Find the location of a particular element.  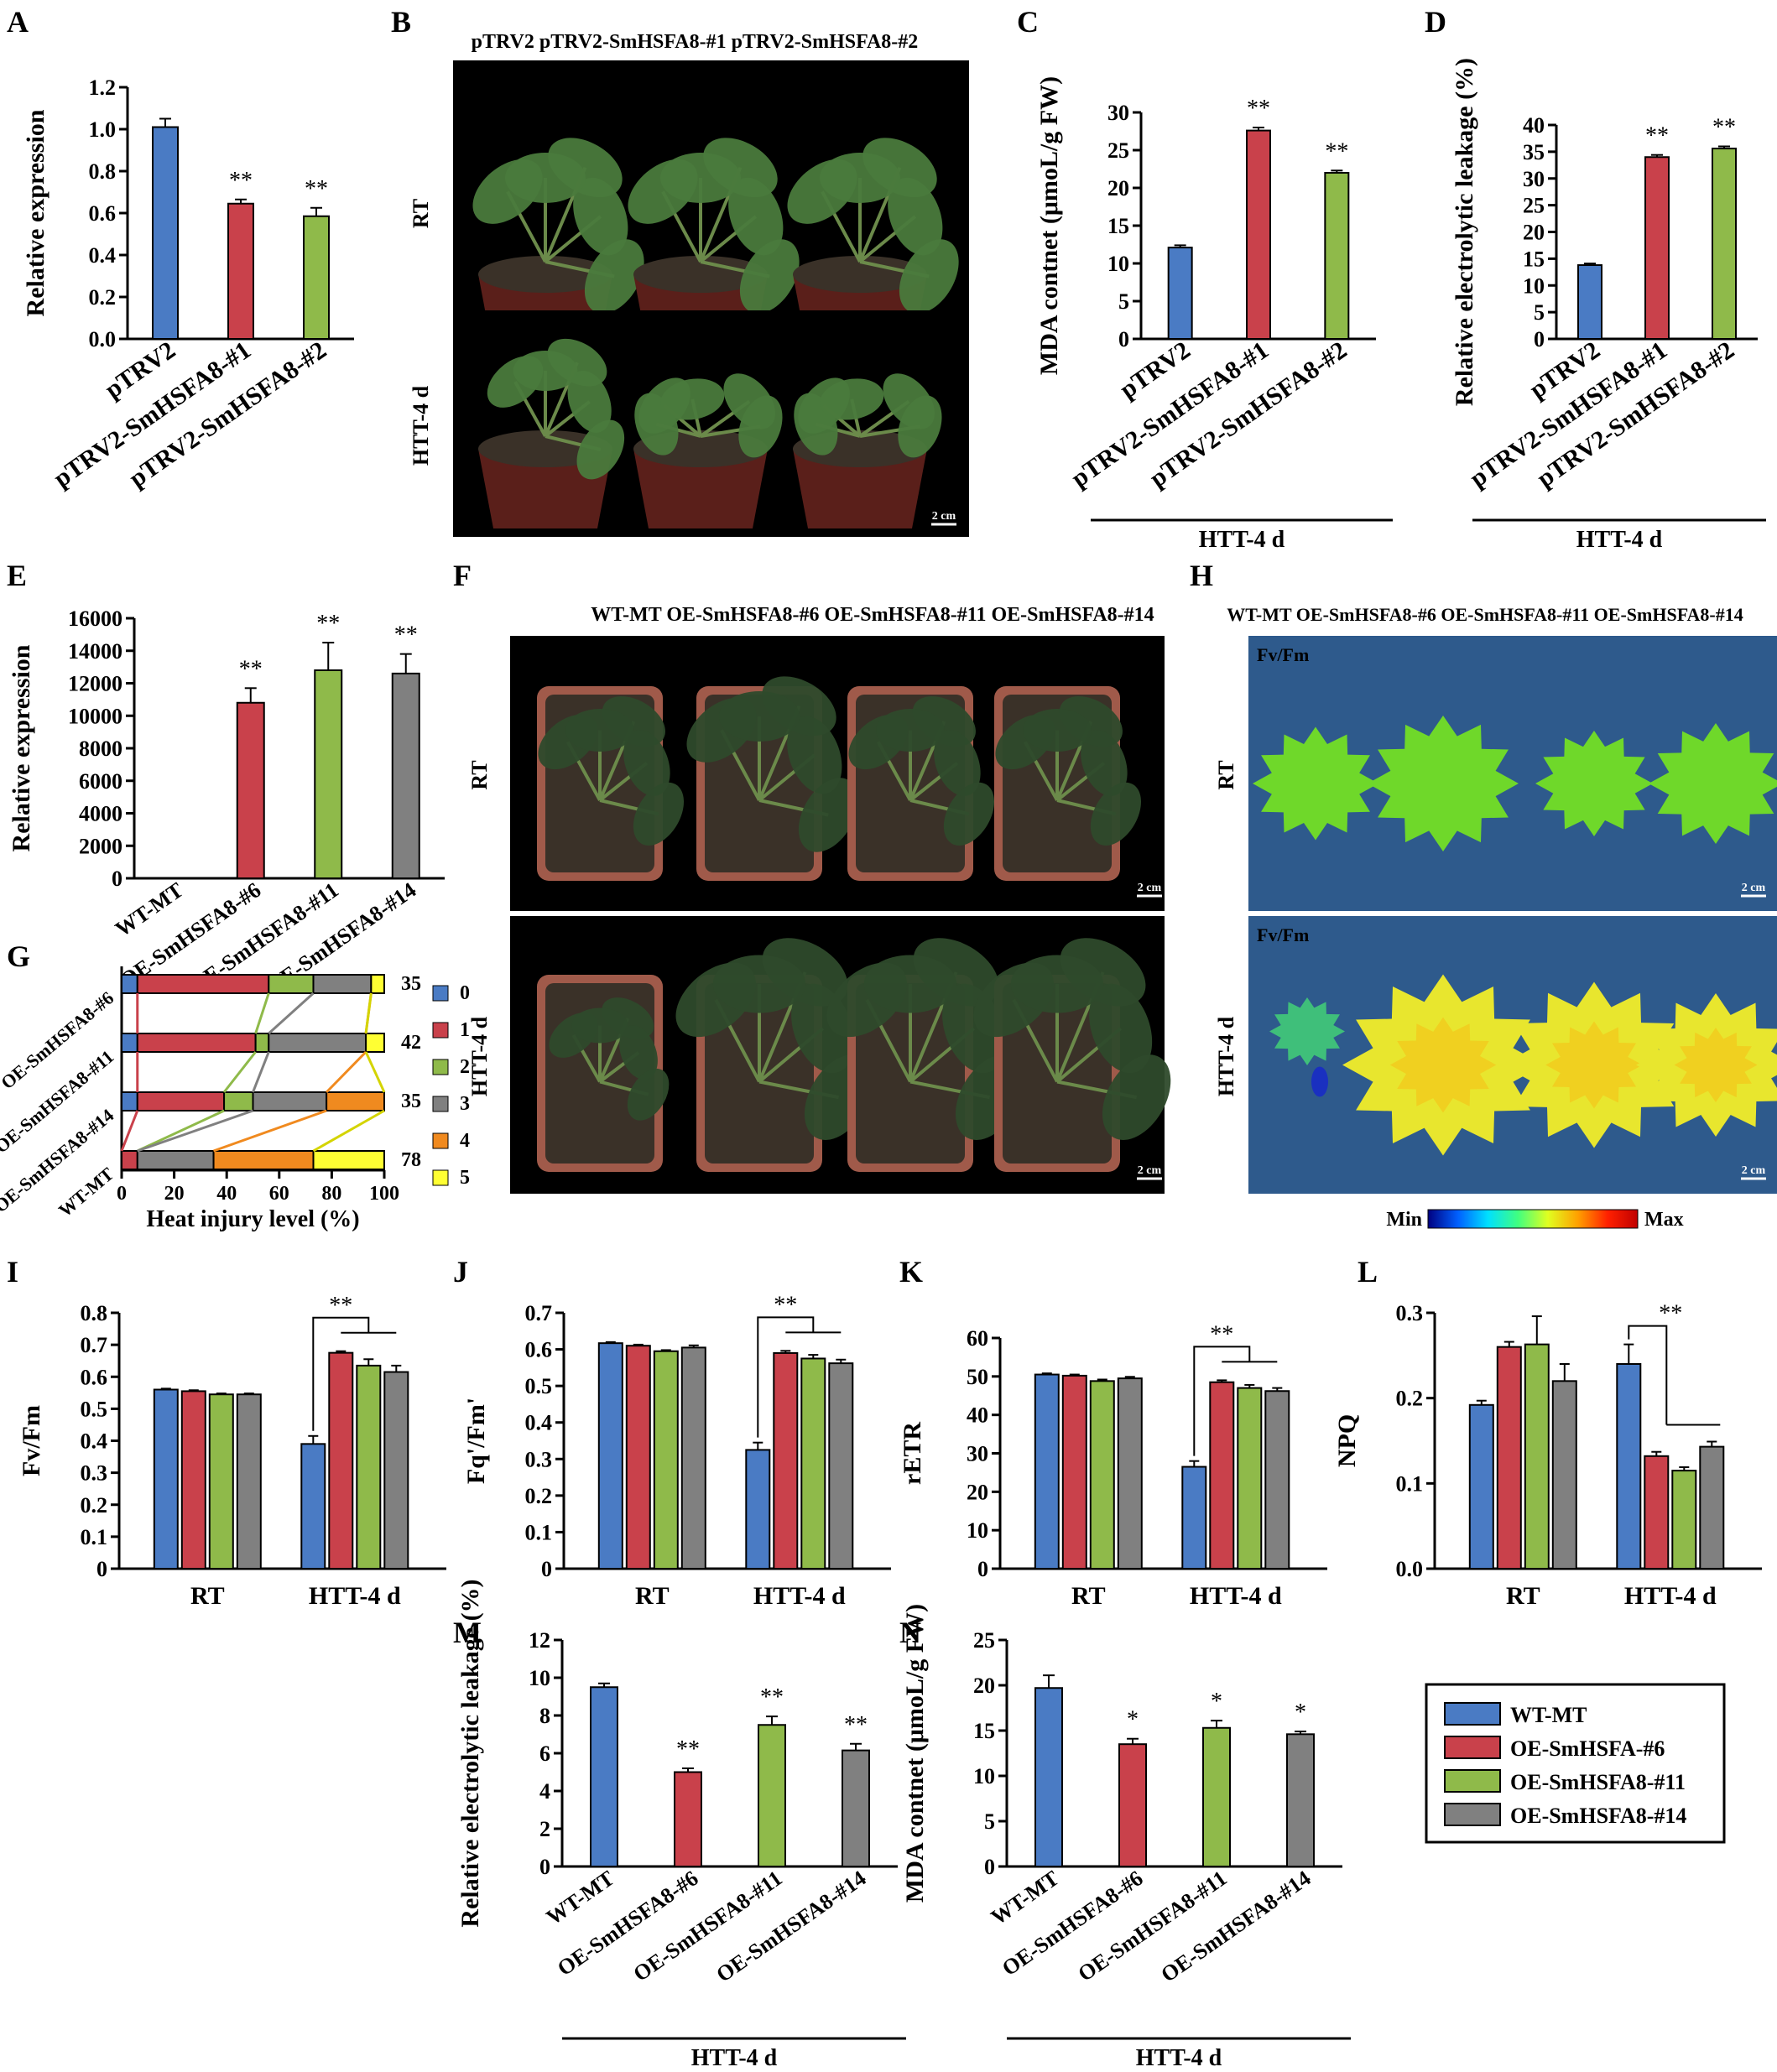

y-tick-label: 0.1 is located at coordinates (1410, 1483).